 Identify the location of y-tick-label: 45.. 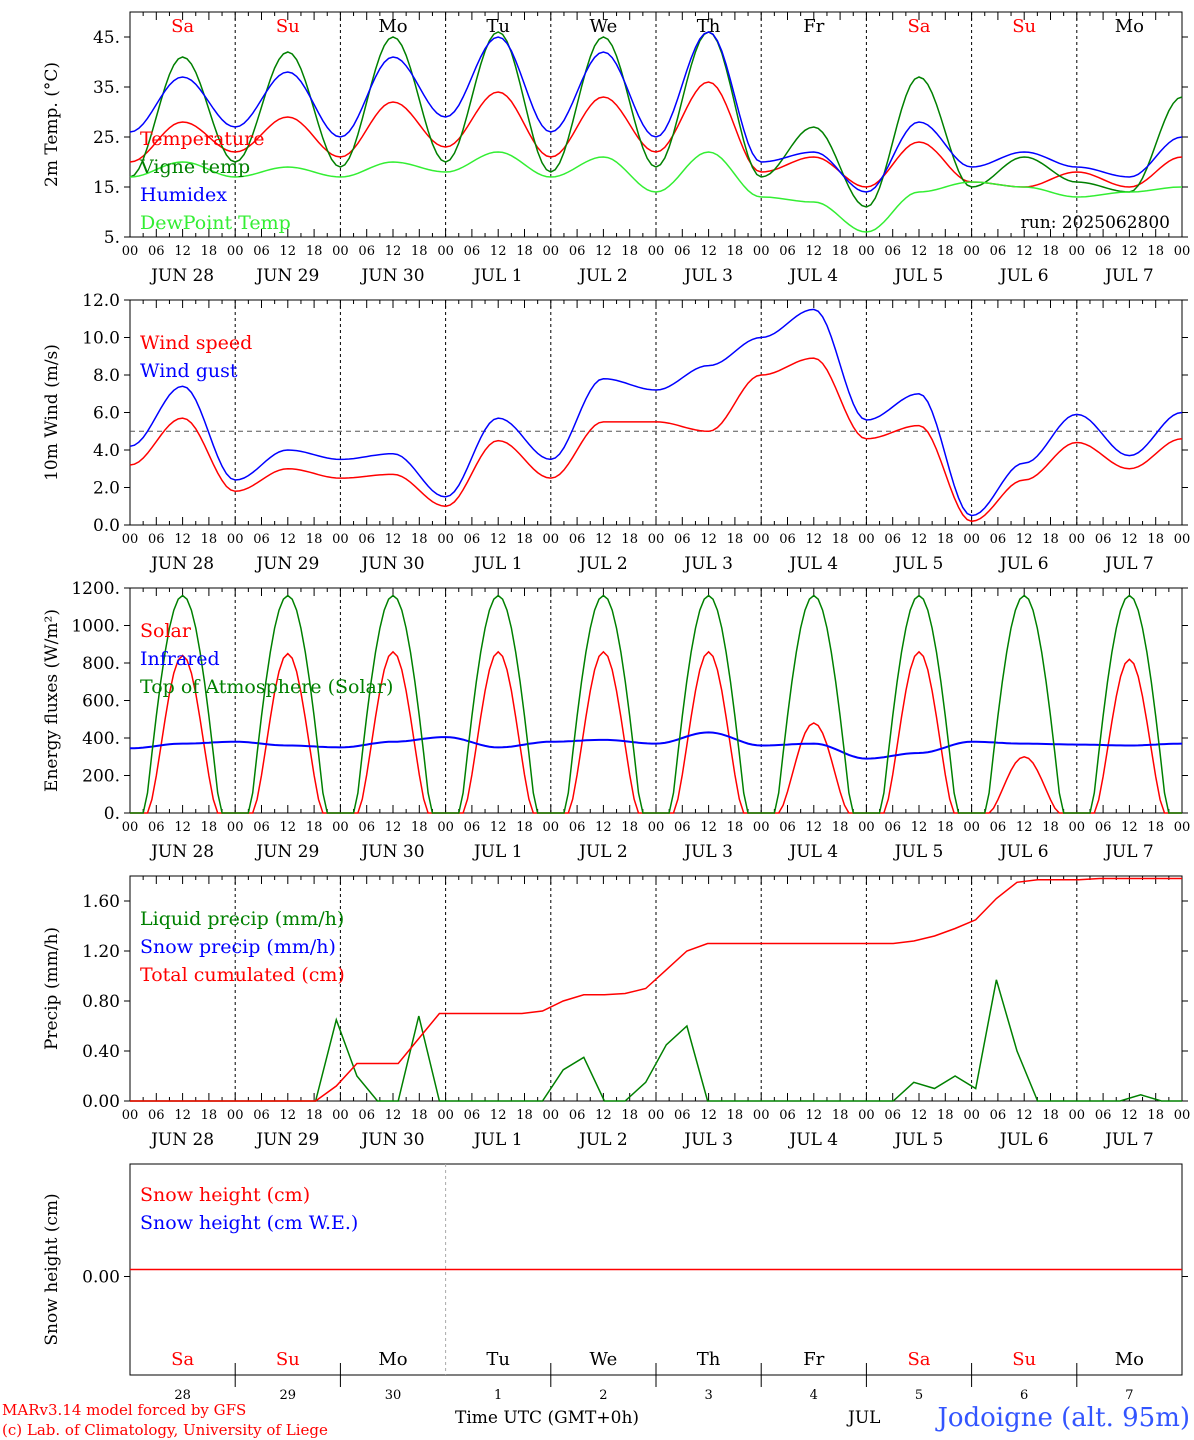
(106, 38).